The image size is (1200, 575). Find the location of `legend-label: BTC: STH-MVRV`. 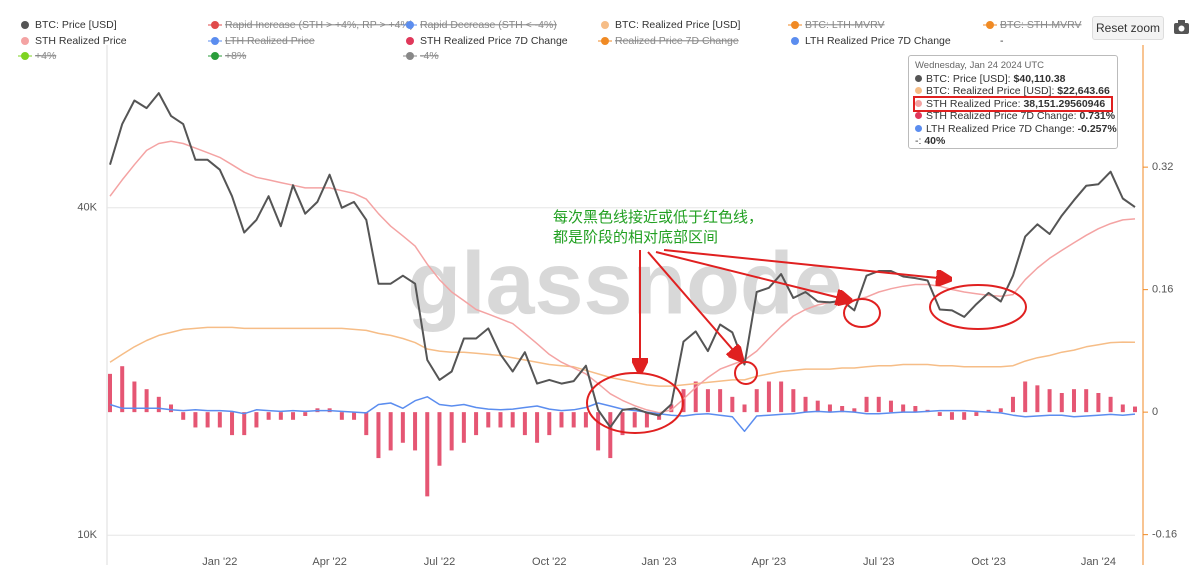

legend-label: BTC: STH-MVRV is located at coordinates (1040, 25).